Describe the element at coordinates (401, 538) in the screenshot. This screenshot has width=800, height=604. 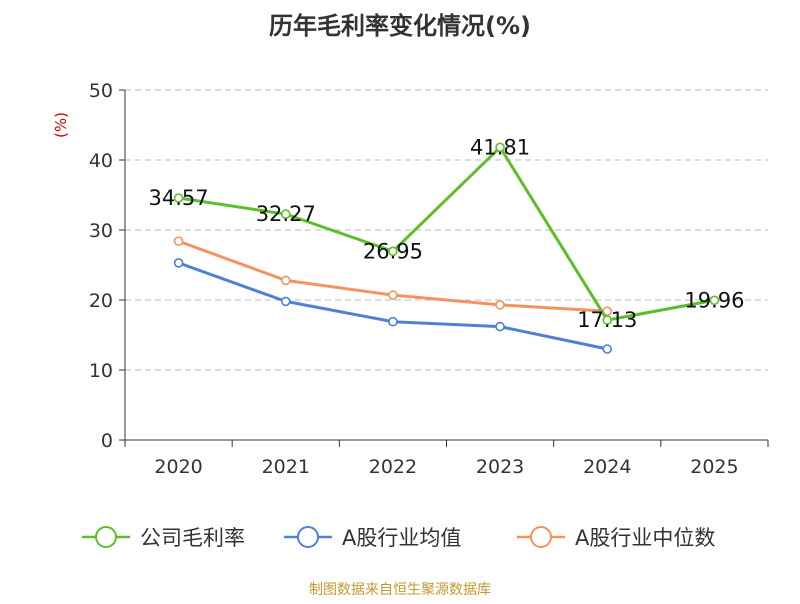
I see `legend-label: A股行业均值` at that location.